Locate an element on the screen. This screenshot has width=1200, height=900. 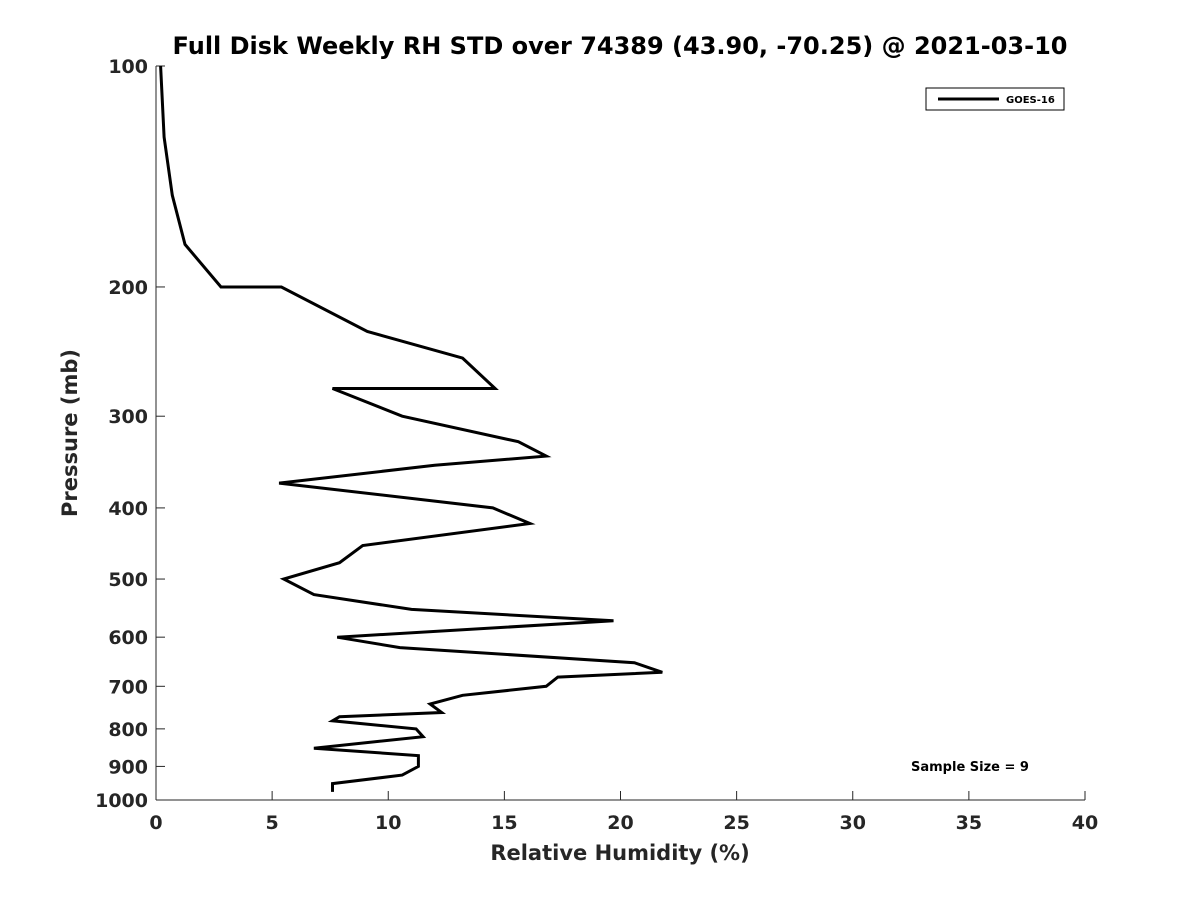
y-tick-label: 100 is located at coordinates (128, 67).